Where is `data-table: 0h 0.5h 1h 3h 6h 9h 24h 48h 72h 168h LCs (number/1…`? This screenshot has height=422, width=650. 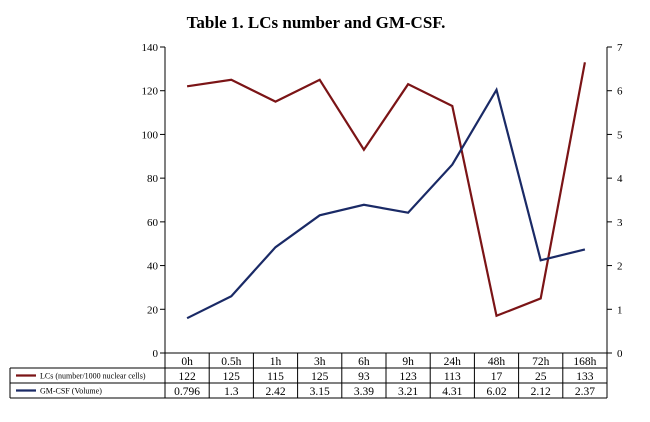 data-table: 0h 0.5h 1h 3h 6h 9h 24h 48h 72h 168h LCs (number/1… is located at coordinates (308, 375).